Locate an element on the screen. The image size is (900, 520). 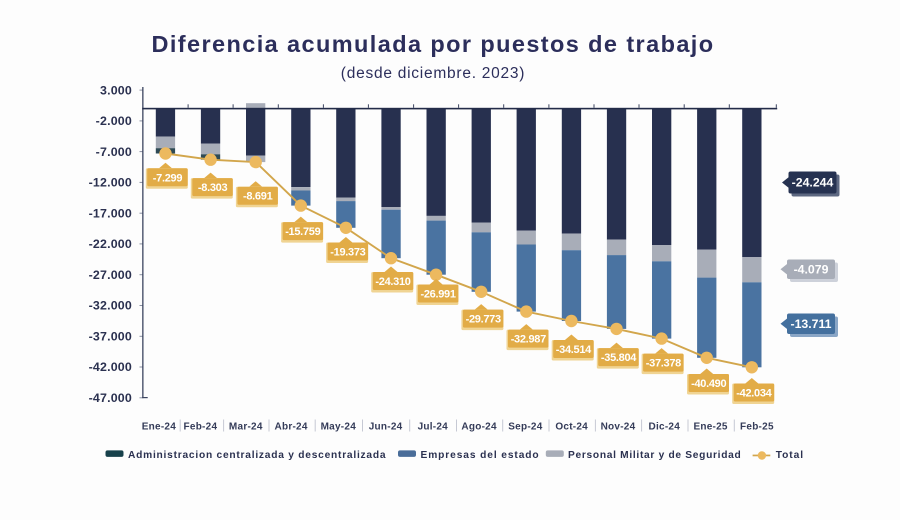
svg-text: Nov-24 is located at coordinates (618, 427).